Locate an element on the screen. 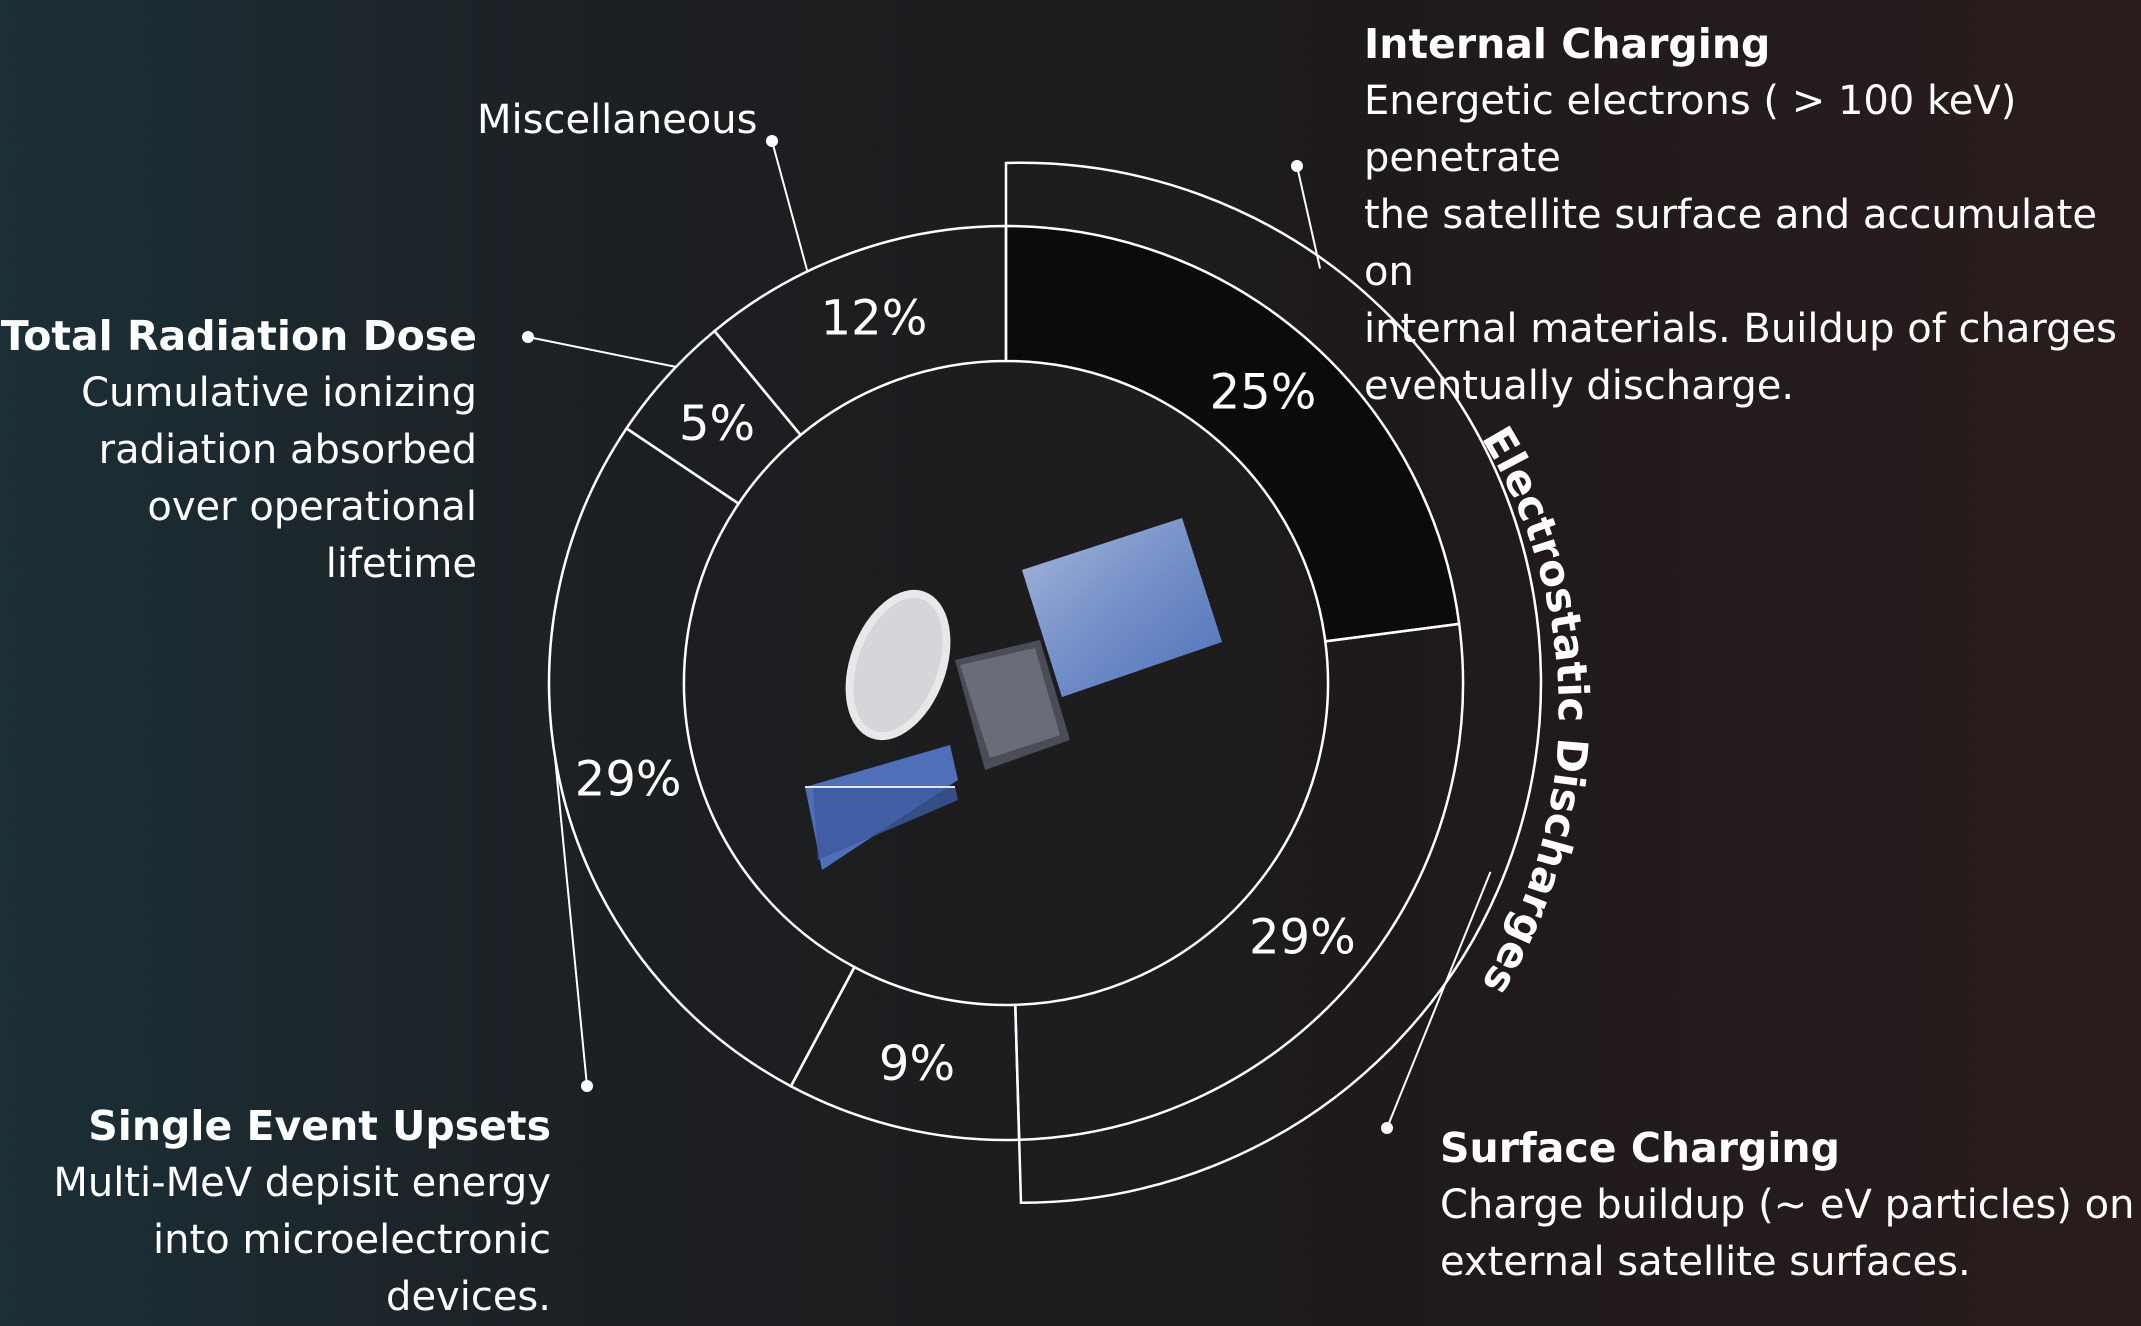  slice-miscellaneous-top is located at coordinates (860, 330).